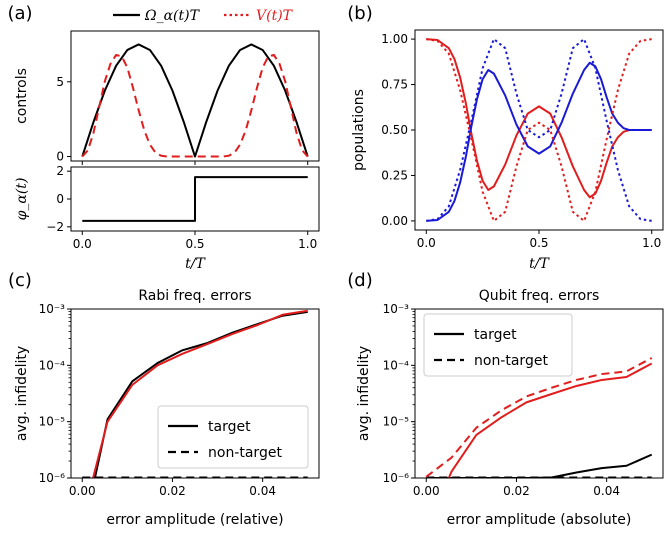 The image size is (664, 533). What do you see at coordinates (394, 130) in the screenshot?
I see `y-tick-label: 0.50` at bounding box center [394, 130].